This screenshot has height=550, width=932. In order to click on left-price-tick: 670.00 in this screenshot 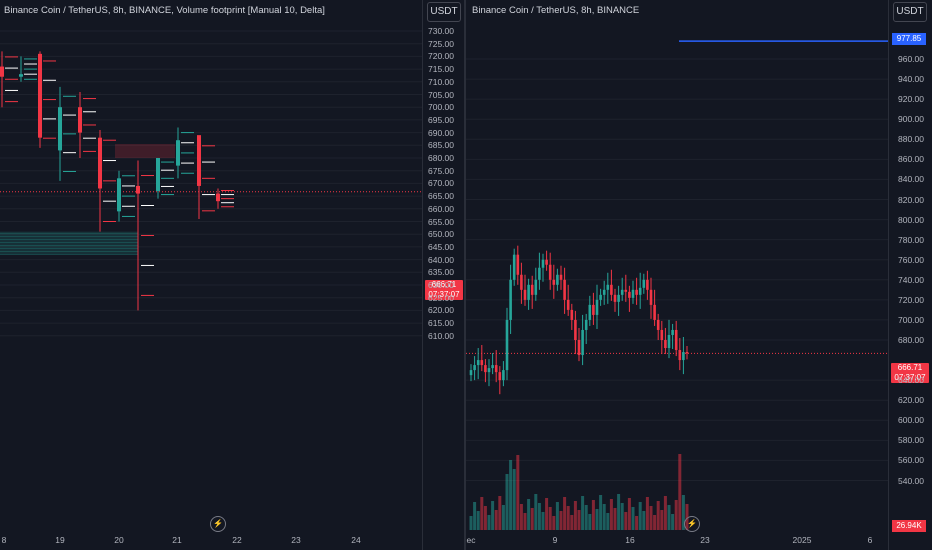, I will do `click(441, 183)`.